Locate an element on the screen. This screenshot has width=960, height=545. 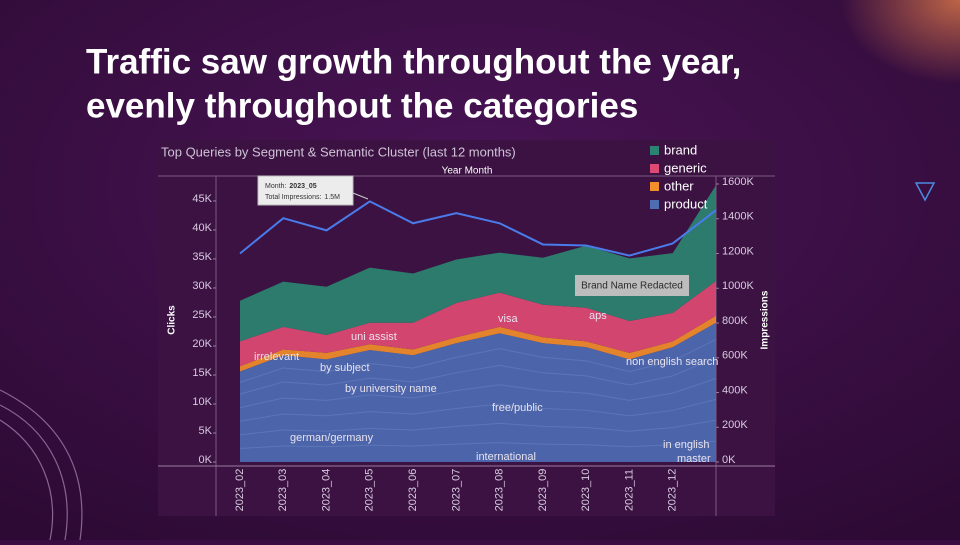
legend-label: product is located at coordinates (686, 203).